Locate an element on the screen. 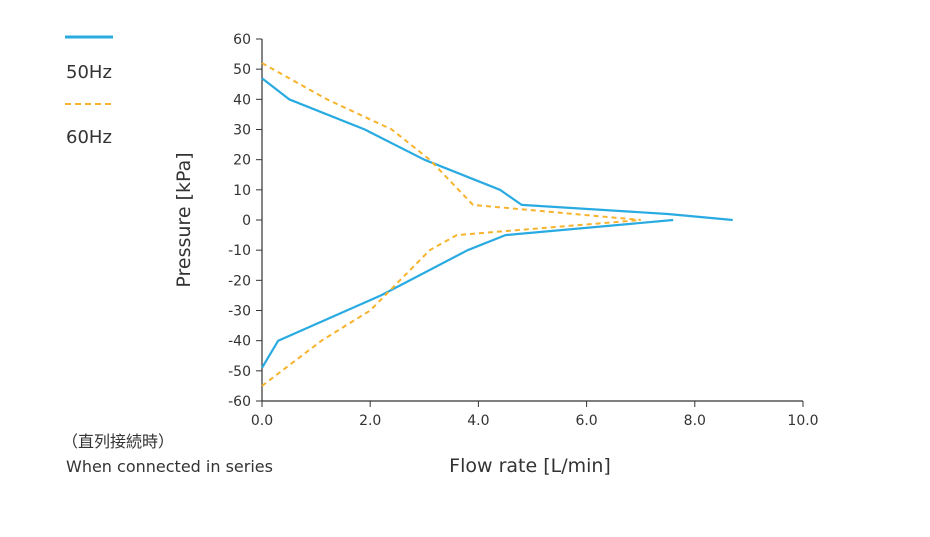 The image size is (930, 537). y-axis-ticks: 60 50 40 30 20 10 0 -10 -20 -30 -40 -50 -60 is located at coordinates (245, 221).